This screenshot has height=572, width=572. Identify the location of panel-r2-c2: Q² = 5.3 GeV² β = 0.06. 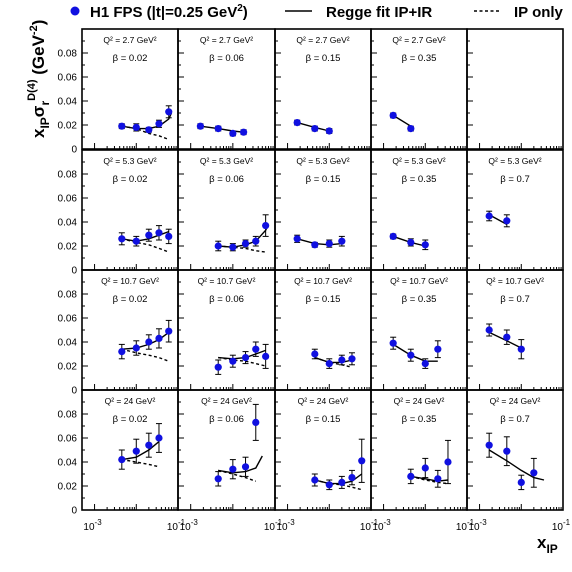
(226, 210).